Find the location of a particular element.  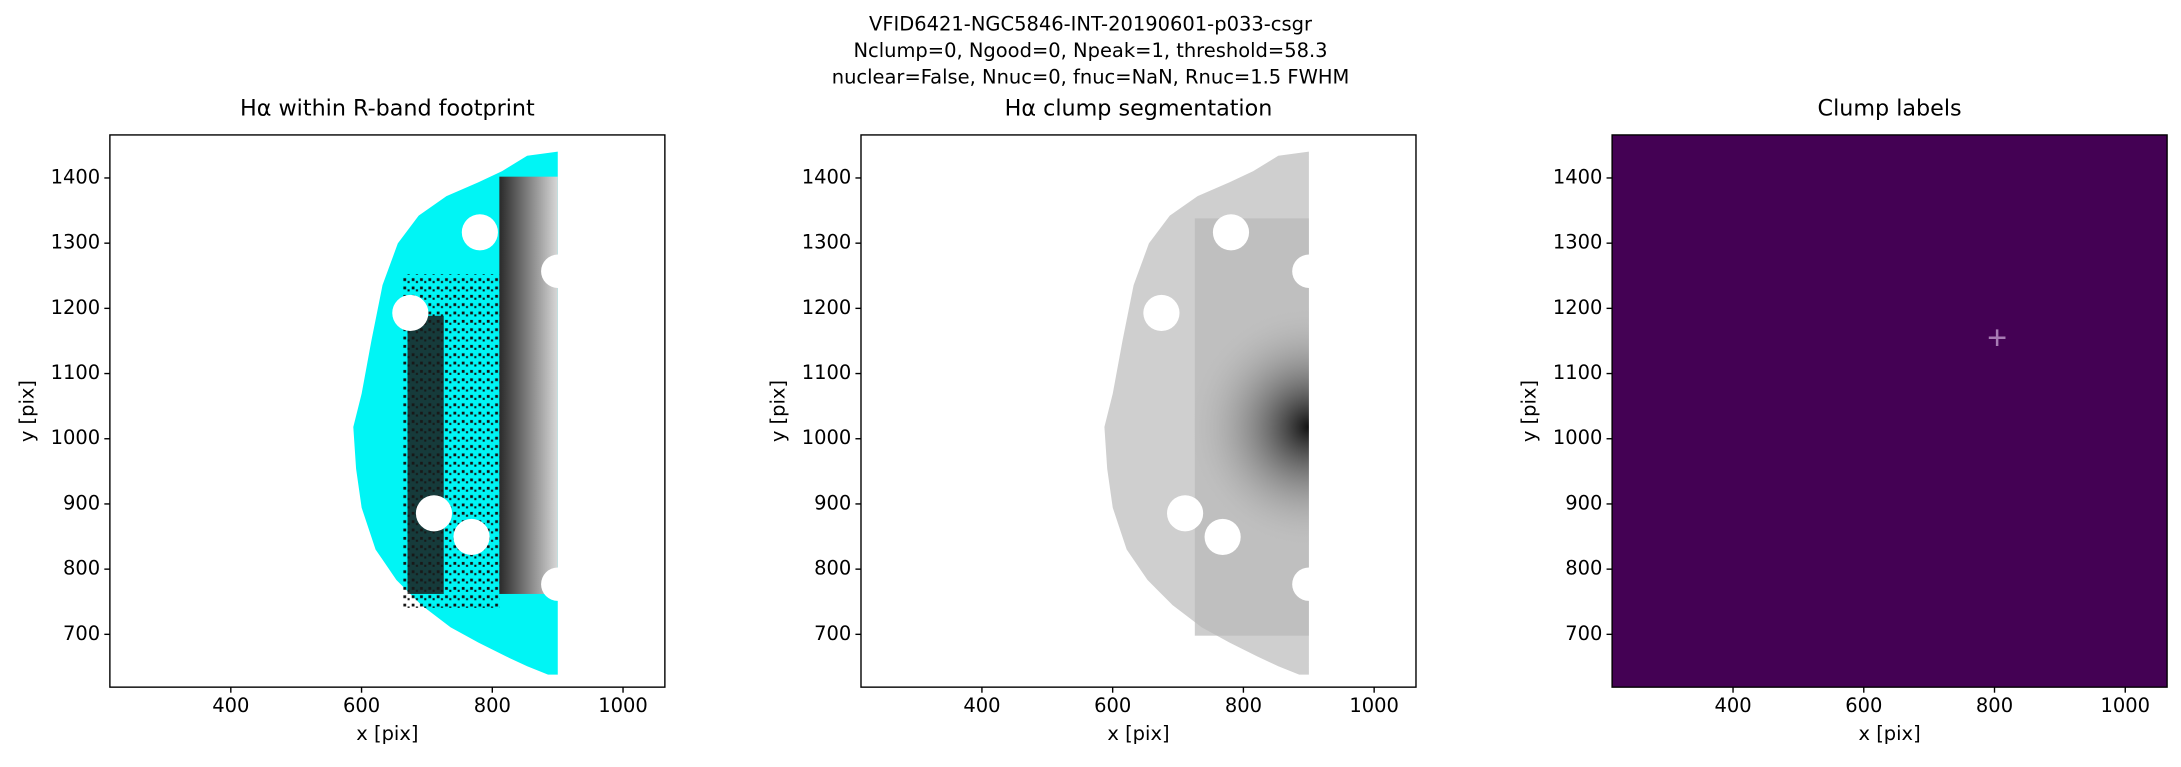

band is located at coordinates (528, 385).